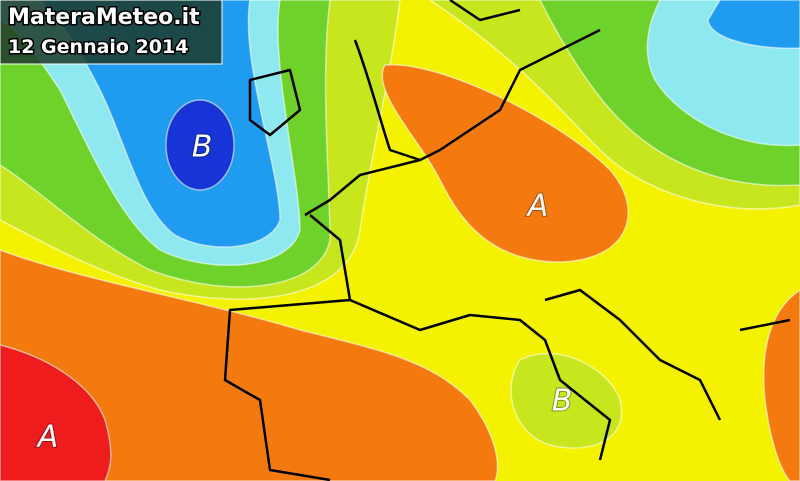  Describe the element at coordinates (104, 17) in the screenshot. I see `site-name: MateraMeteo.it` at that location.